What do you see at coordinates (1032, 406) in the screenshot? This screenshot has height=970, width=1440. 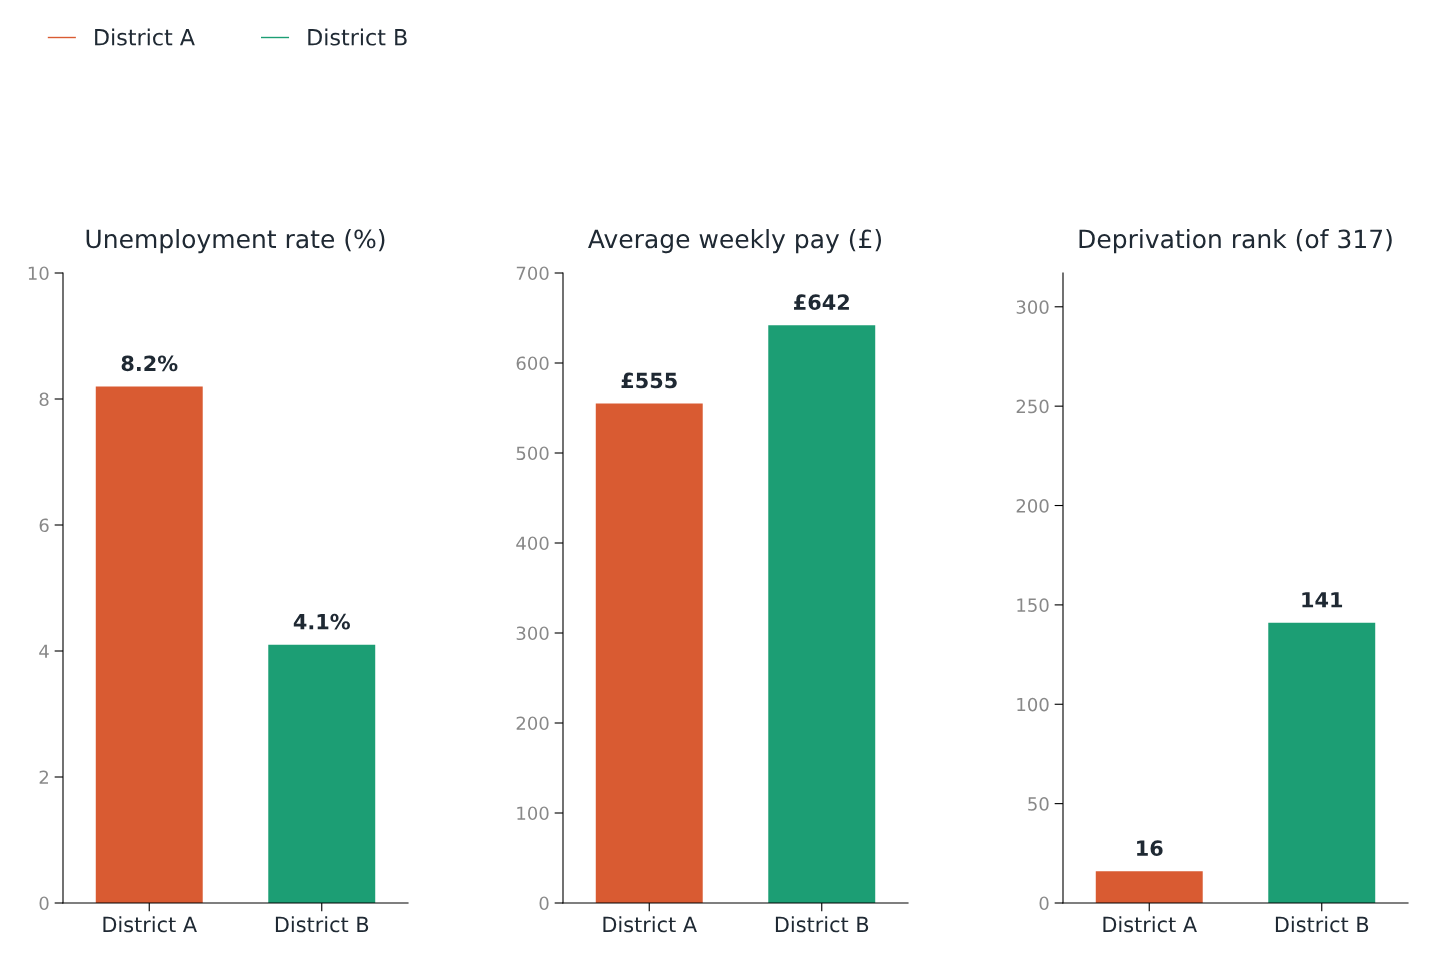 I see `y-tick-label: 250` at bounding box center [1032, 406].